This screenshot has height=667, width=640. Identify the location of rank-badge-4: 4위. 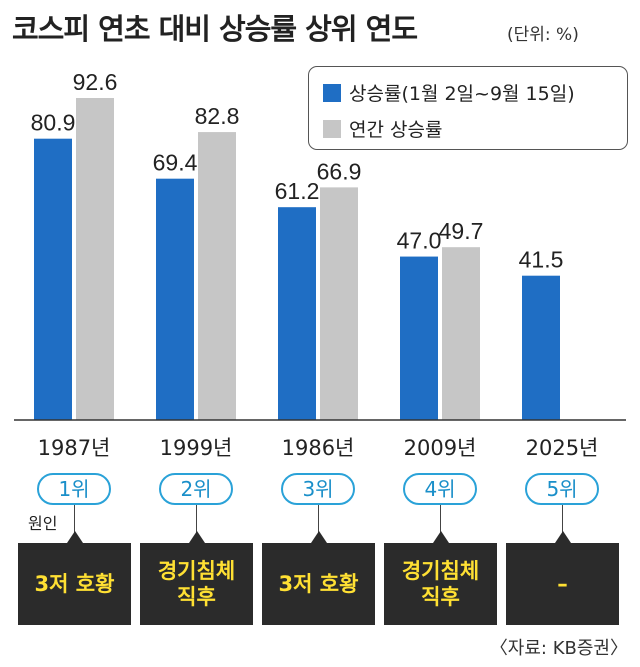
(440, 489).